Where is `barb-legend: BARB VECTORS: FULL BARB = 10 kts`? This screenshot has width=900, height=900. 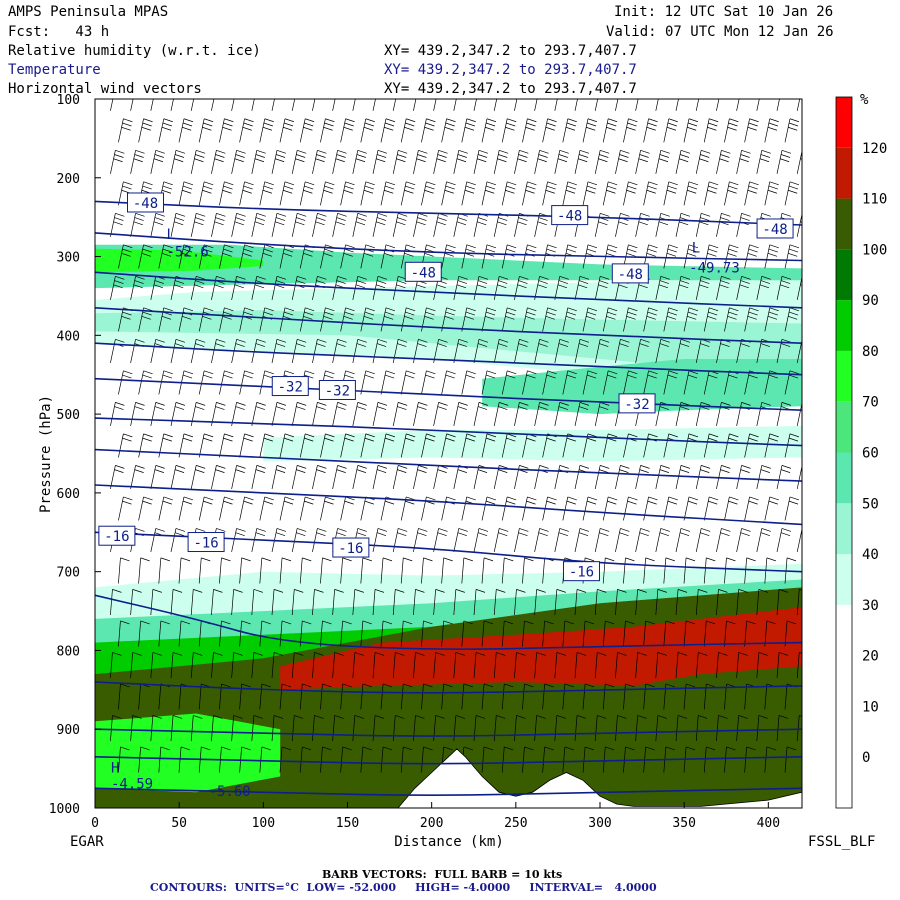
barb-legend: BARB VECTORS: FULL BARB = 10 kts is located at coordinates (442, 874).